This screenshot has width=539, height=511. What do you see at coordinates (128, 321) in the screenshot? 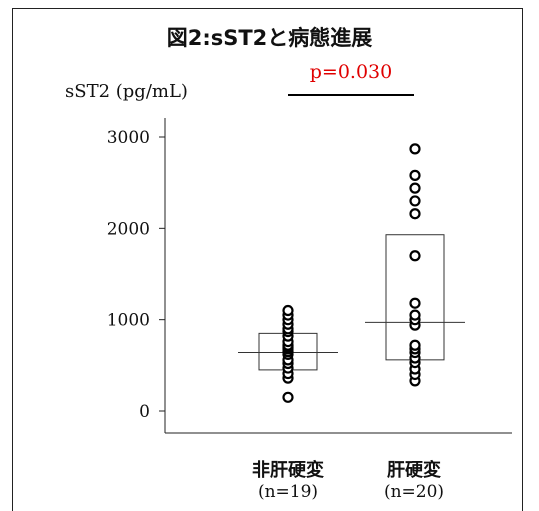
I see `y-tick-label: 1000` at bounding box center [128, 321].